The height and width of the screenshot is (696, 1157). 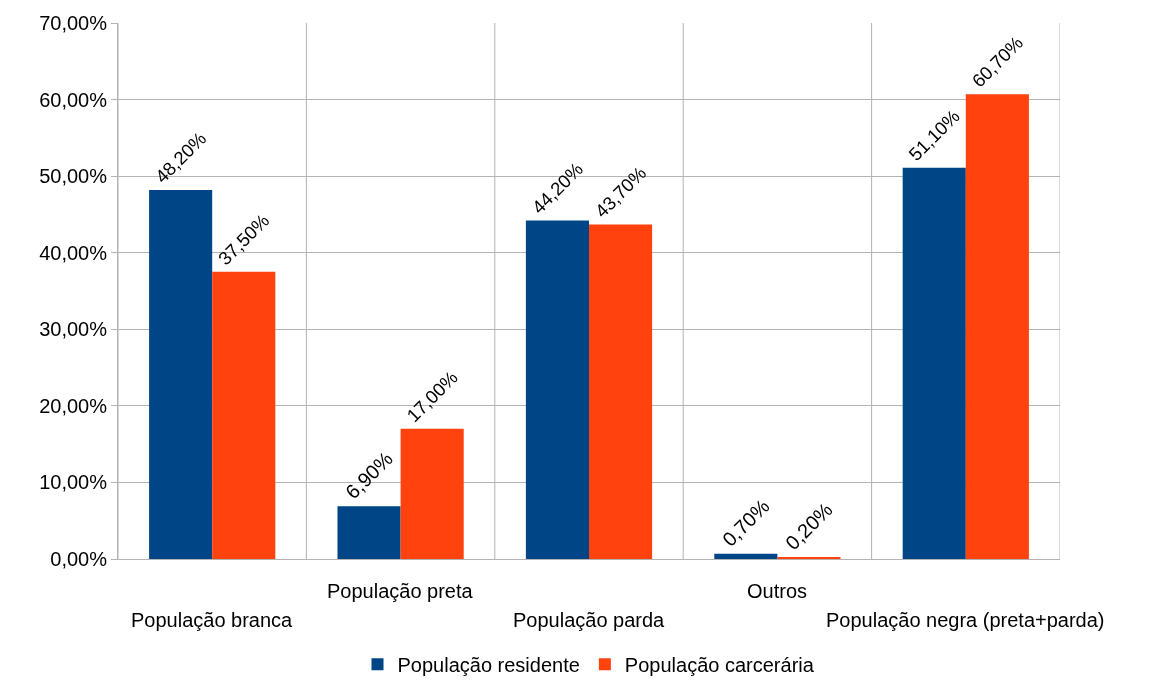 I want to click on x-tick-label: População preta, so click(x=400, y=591).